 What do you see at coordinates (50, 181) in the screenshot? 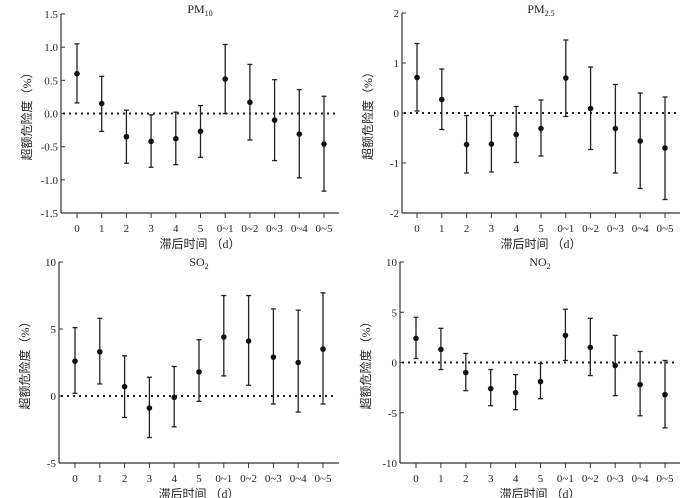
I see `y-tick-label: -1.0` at bounding box center [50, 181].